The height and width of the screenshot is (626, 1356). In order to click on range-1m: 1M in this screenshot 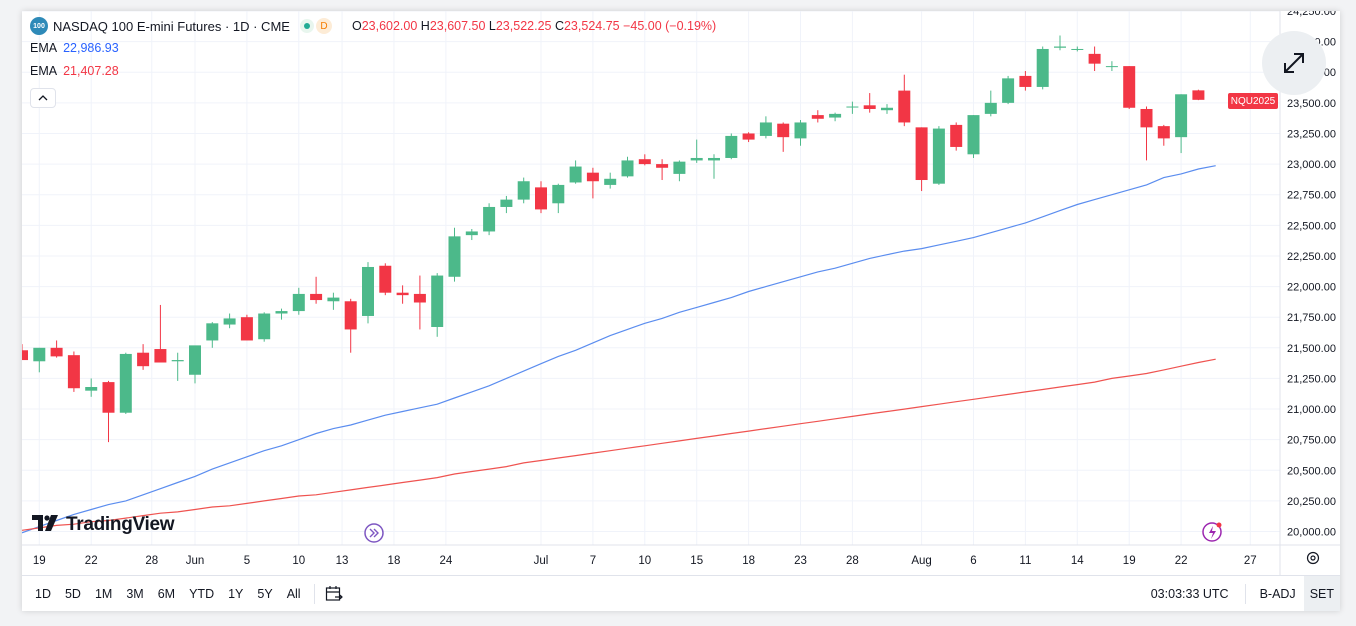, I will do `click(103, 594)`.